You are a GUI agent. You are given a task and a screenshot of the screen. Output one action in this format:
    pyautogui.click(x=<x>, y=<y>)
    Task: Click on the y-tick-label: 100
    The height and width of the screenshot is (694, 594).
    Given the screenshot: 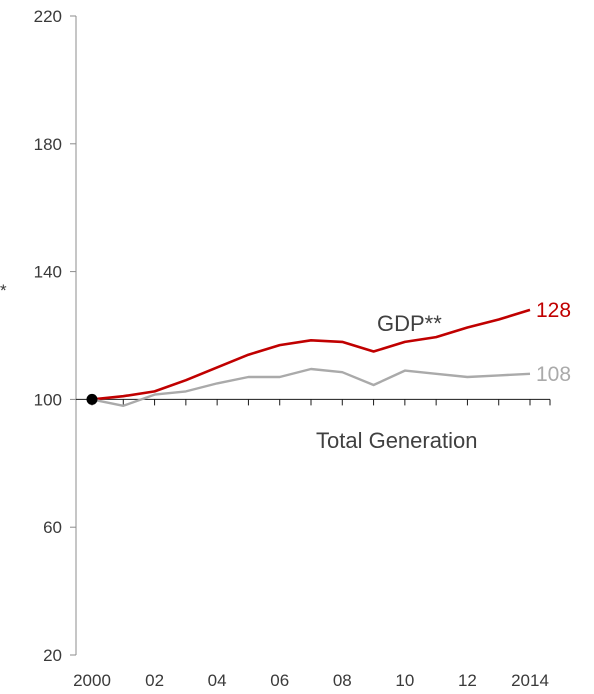 What is the action you would take?
    pyautogui.click(x=48, y=399)
    